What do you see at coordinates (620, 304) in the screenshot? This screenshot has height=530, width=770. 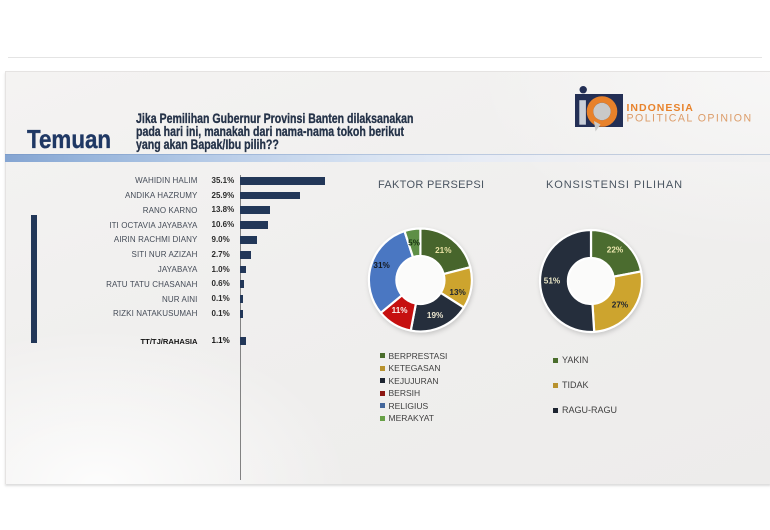 I see `svg-text: 27%` at bounding box center [620, 304].